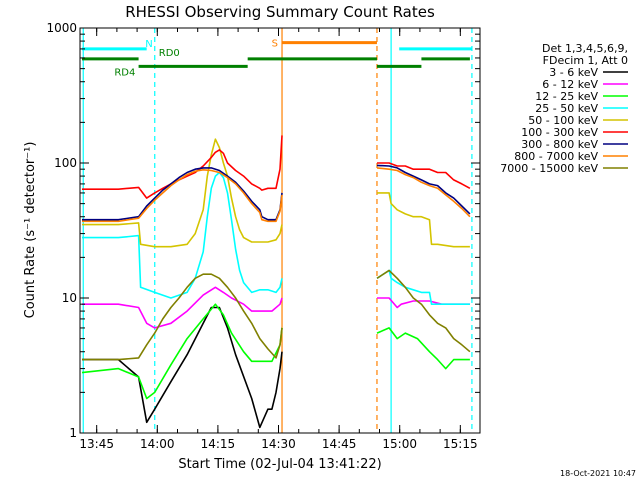 The height and width of the screenshot is (480, 640). Describe the element at coordinates (69, 298) in the screenshot. I see `y-tick-label: 10` at that location.